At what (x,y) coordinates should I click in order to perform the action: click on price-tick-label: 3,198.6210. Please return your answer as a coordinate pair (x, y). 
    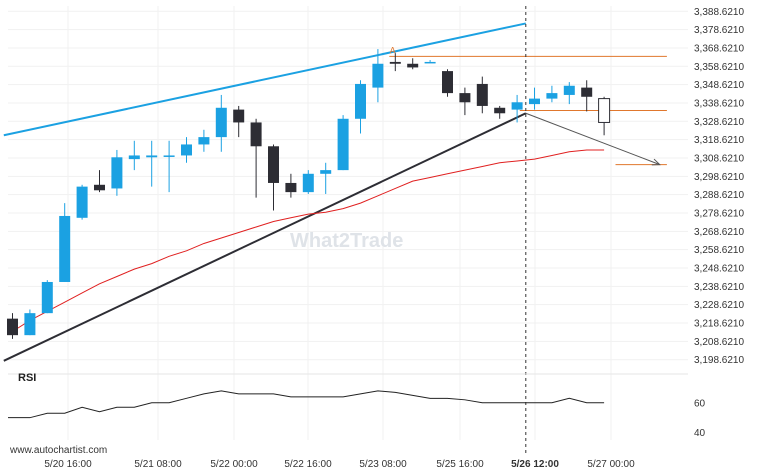
    Looking at the image, I should click on (719, 360).